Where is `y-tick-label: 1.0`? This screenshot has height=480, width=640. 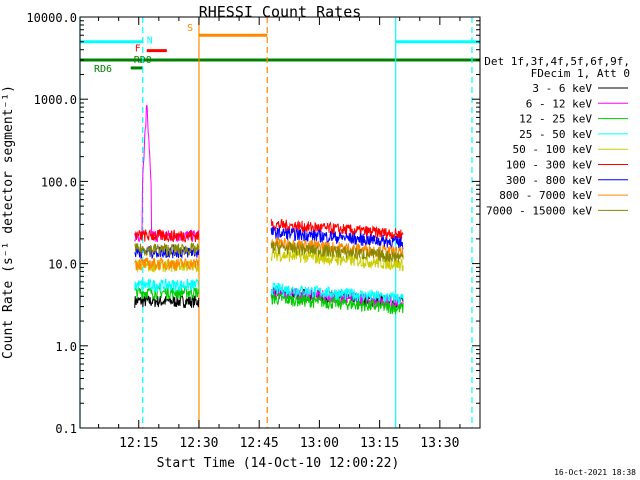
y-tick-label: 1.0 is located at coordinates (66, 347).